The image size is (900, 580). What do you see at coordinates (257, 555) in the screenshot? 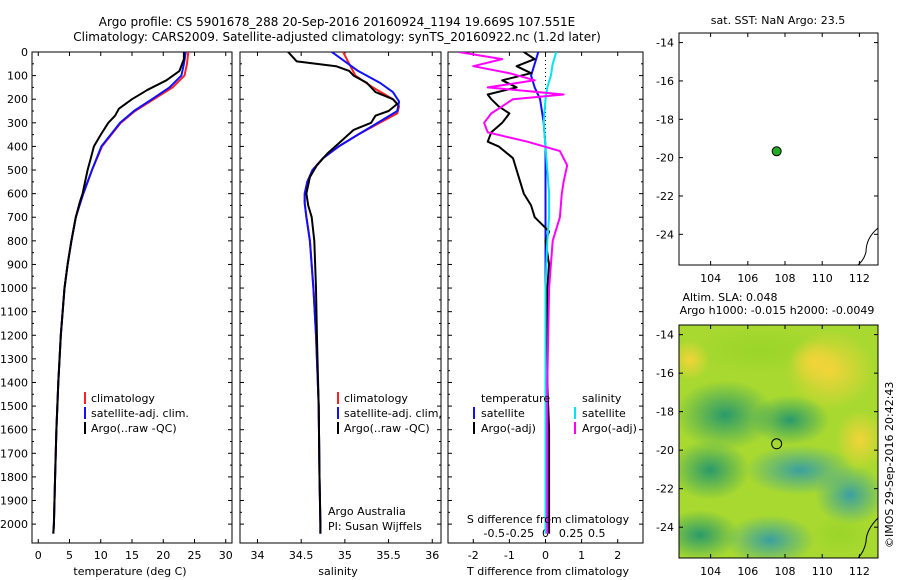
I see `x-tick-label: 34` at bounding box center [257, 555].